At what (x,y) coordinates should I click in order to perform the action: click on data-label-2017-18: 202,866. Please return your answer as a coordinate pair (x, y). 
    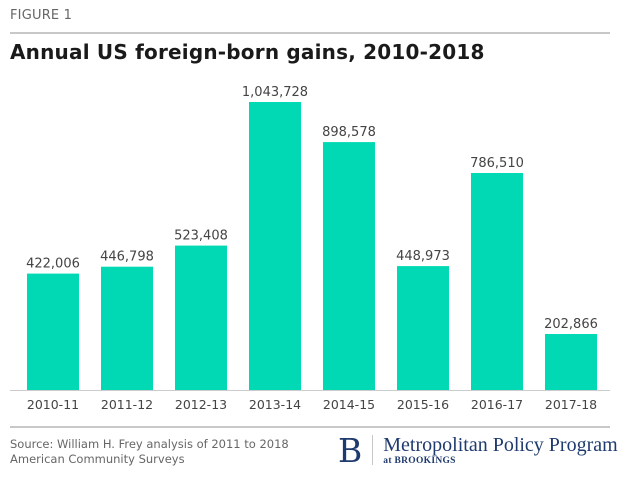
    Looking at the image, I should click on (571, 324).